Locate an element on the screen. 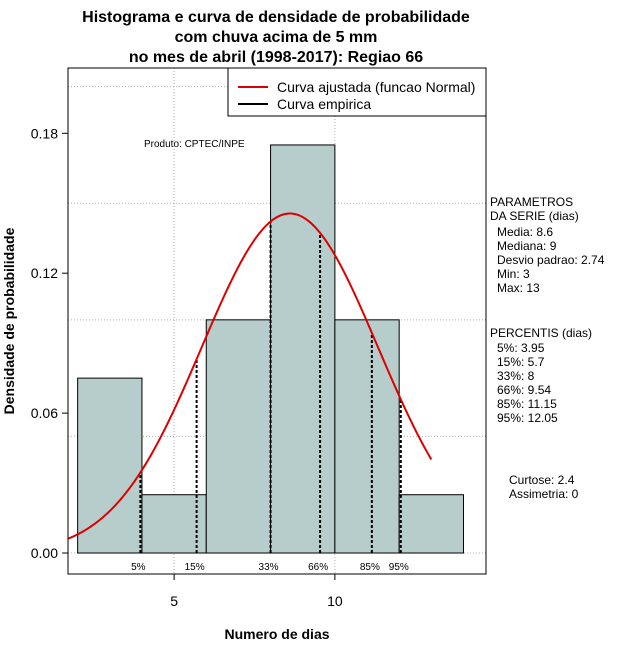 The width and height of the screenshot is (640, 660). percentile-label-15: 15% is located at coordinates (195, 567).